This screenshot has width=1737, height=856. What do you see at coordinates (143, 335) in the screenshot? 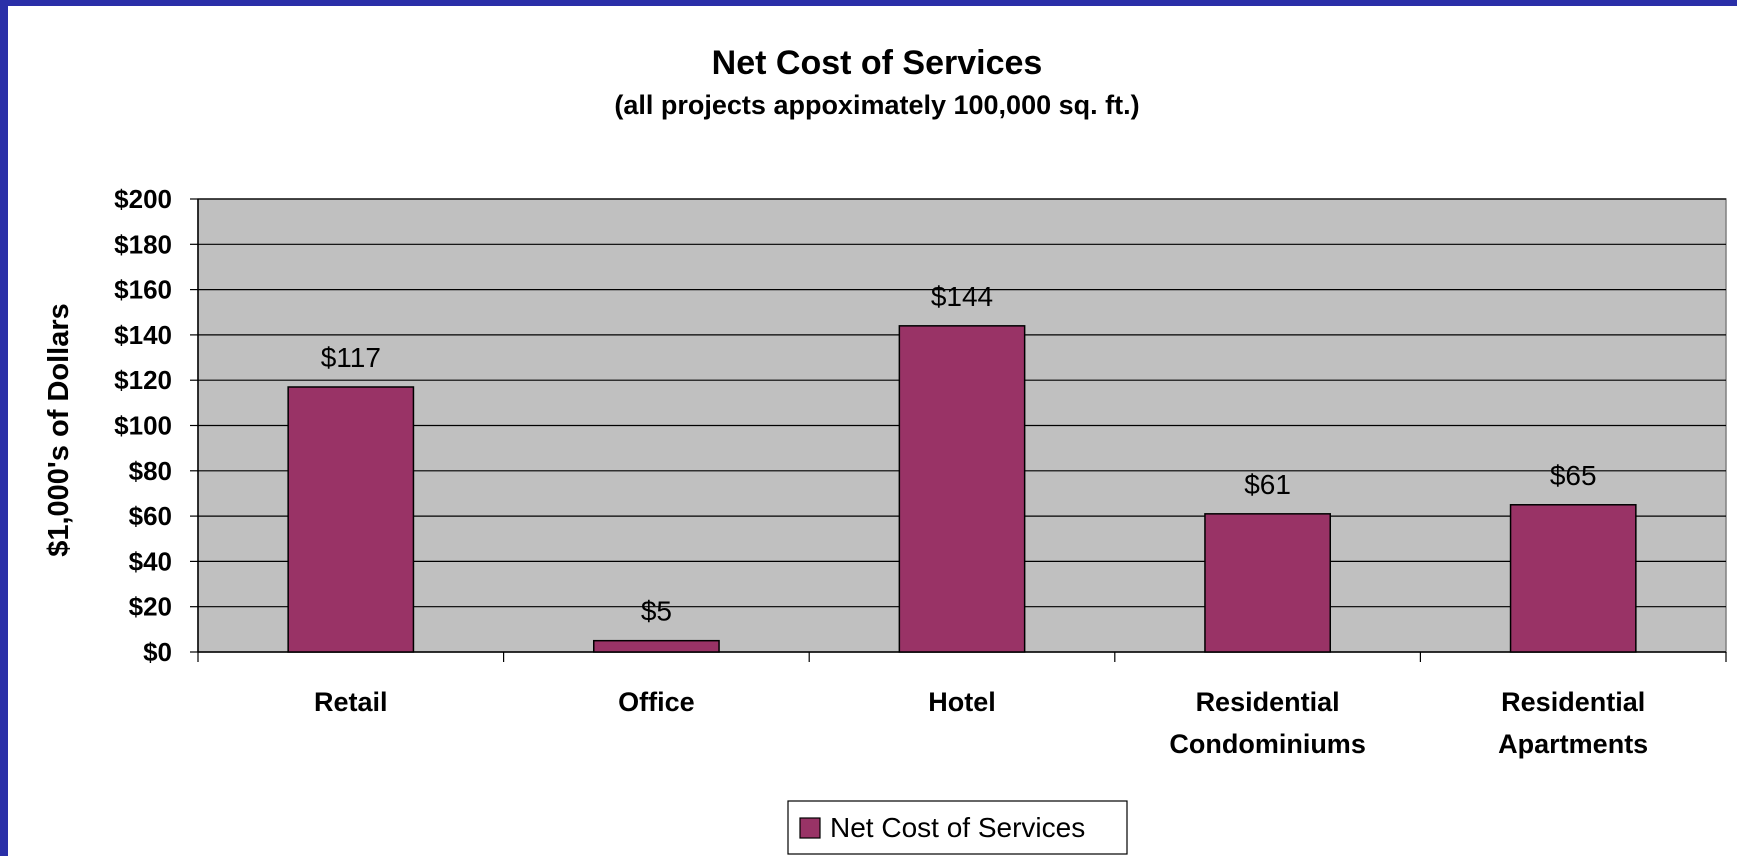
I see `y-tick-label: $140` at bounding box center [143, 335].